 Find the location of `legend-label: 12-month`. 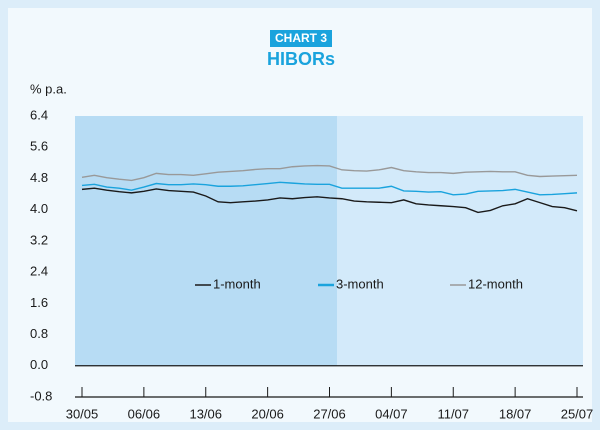

legend-label: 12-month is located at coordinates (495, 283).